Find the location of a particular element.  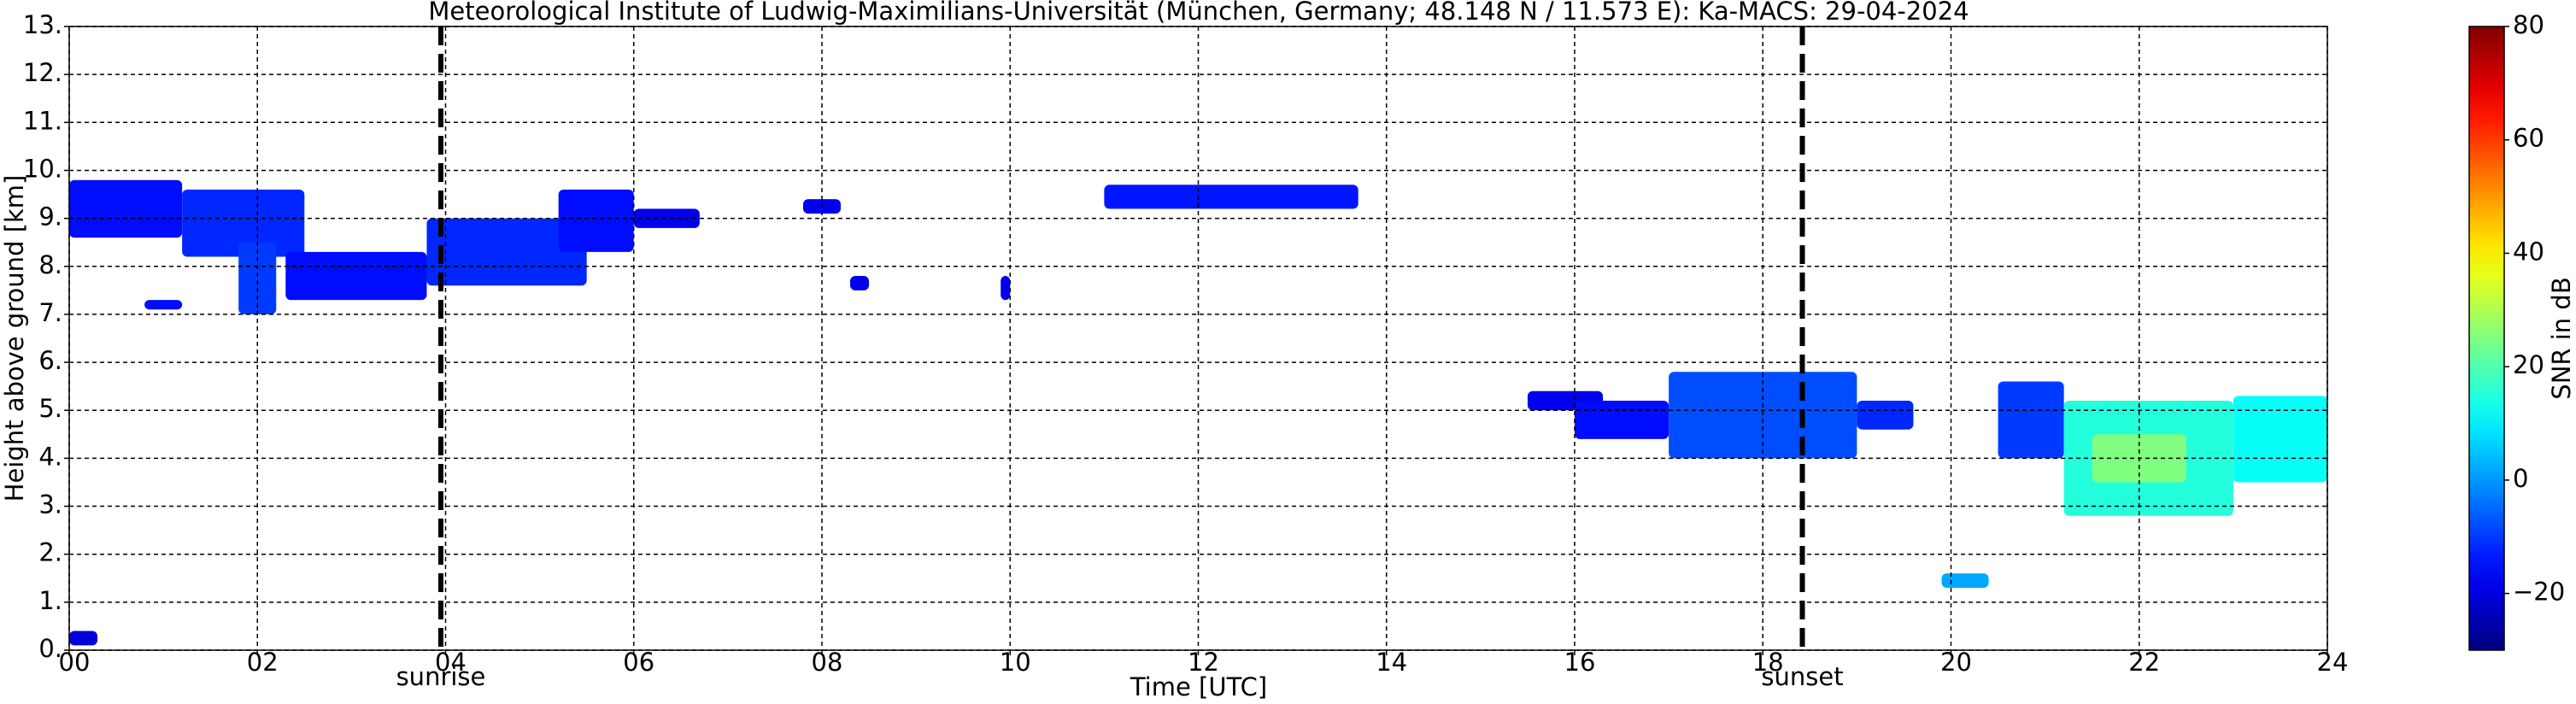

colorbar-tick-label: 40 is located at coordinates (2528, 251).